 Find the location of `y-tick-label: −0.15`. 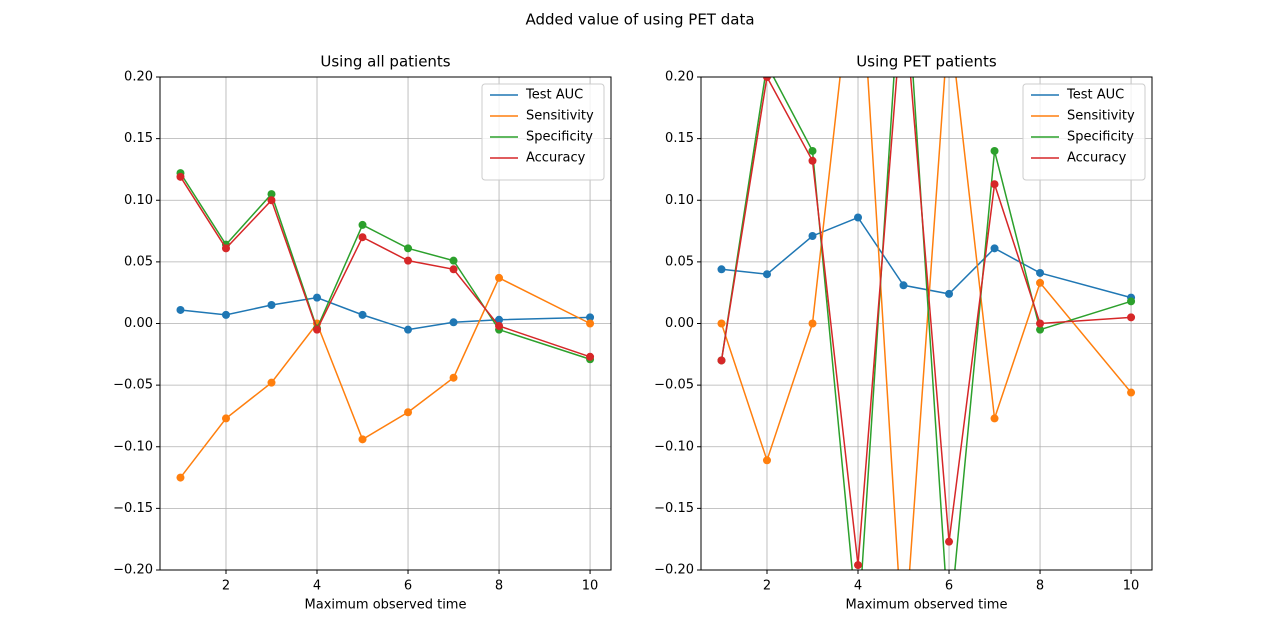

y-tick-label: −0.15 is located at coordinates (674, 508).